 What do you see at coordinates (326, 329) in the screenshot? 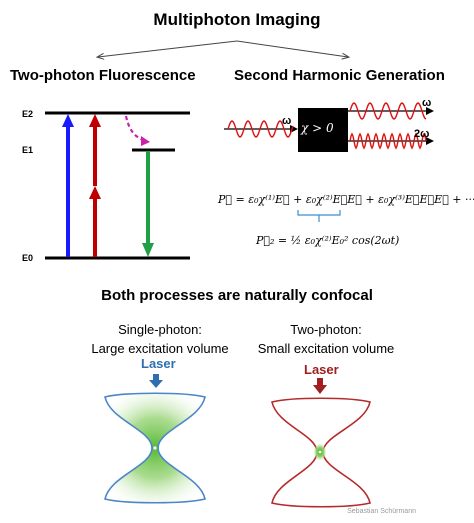
I see `two-photon-caption-line1: Two-photon:` at bounding box center [326, 329].